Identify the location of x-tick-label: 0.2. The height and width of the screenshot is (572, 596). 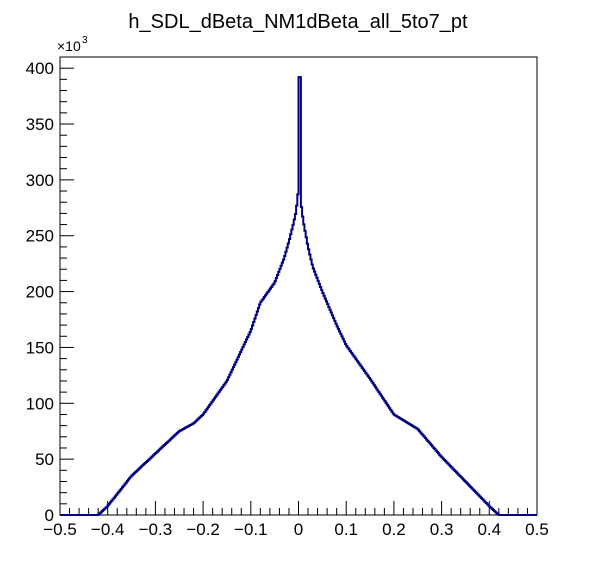
(394, 529).